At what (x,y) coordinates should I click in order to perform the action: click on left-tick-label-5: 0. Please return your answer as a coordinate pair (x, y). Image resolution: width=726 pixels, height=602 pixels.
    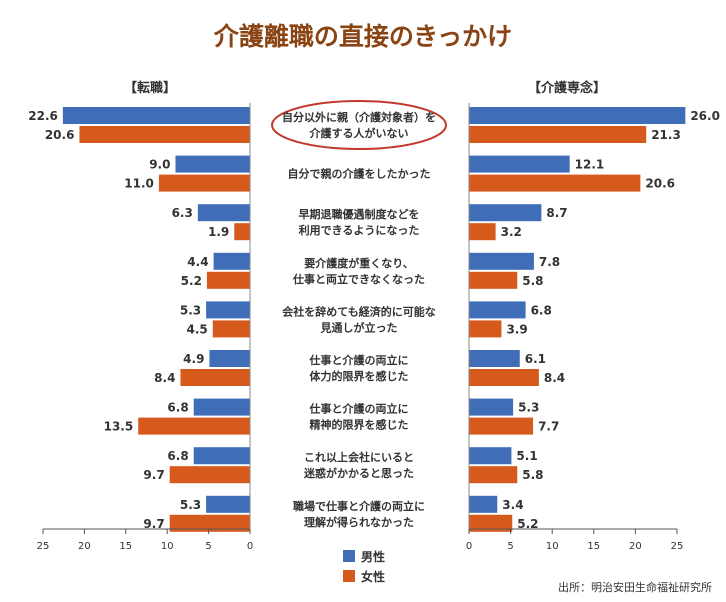
    Looking at the image, I should click on (250, 546).